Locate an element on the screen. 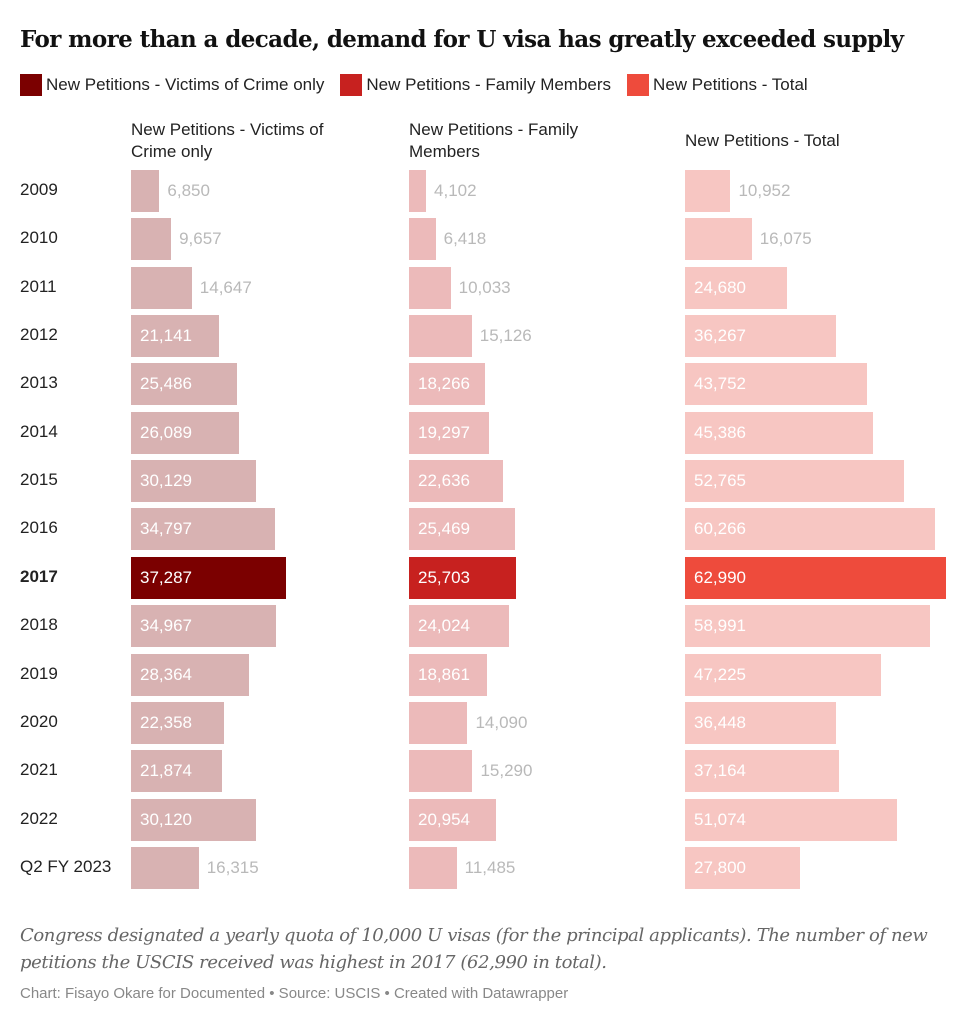  value-label-total: 10,952 is located at coordinates (764, 190).